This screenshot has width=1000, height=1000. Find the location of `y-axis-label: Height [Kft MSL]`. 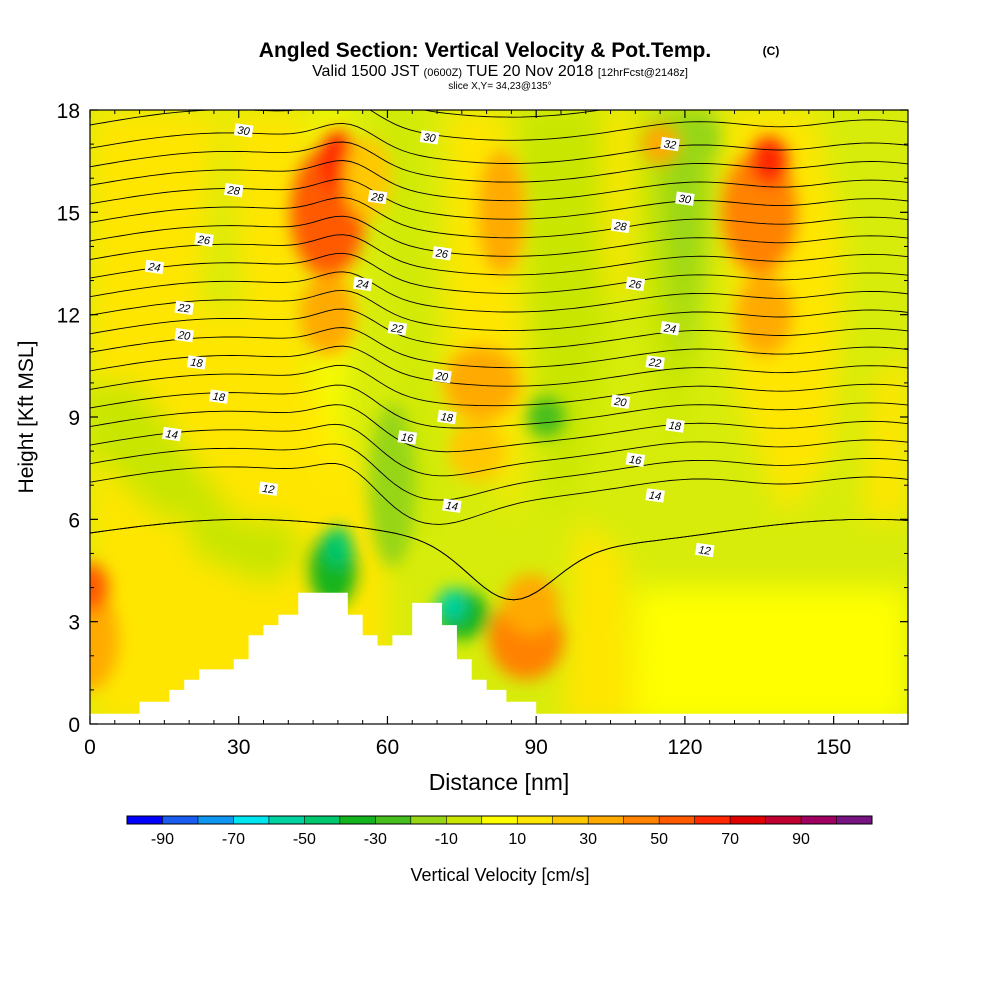

y-axis-label: Height [Kft MSL] is located at coordinates (26, 417).